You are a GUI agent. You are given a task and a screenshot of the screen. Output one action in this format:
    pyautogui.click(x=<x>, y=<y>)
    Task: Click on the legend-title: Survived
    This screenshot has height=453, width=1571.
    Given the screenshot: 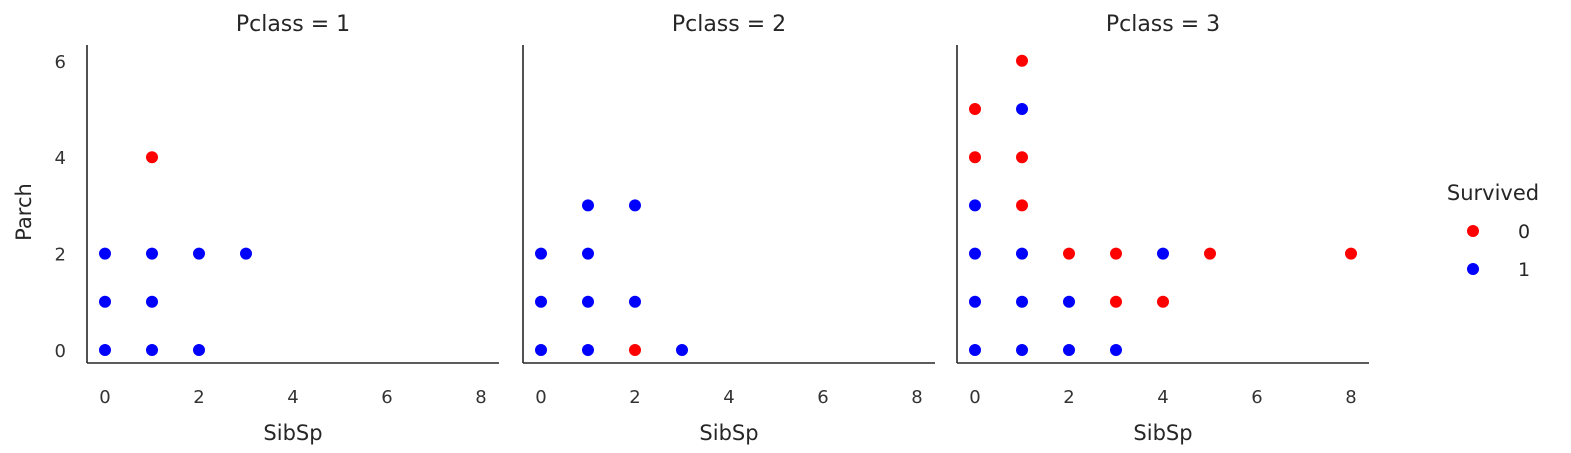 What is the action you would take?
    pyautogui.click(x=1493, y=193)
    